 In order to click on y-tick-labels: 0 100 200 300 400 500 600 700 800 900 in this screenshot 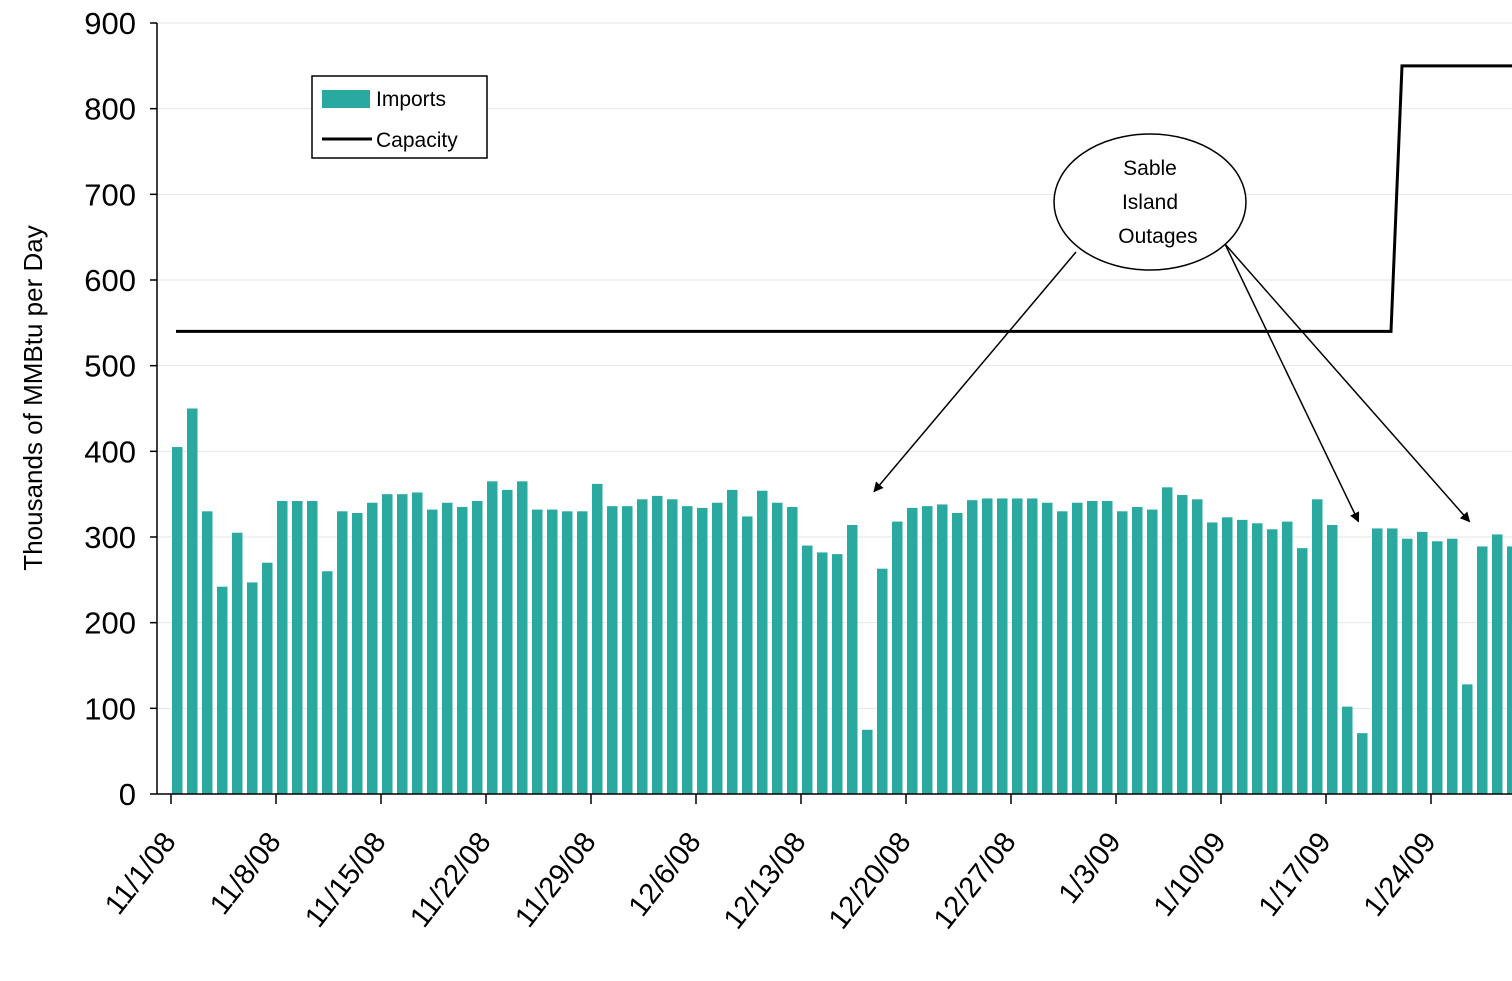, I will do `click(110, 409)`.